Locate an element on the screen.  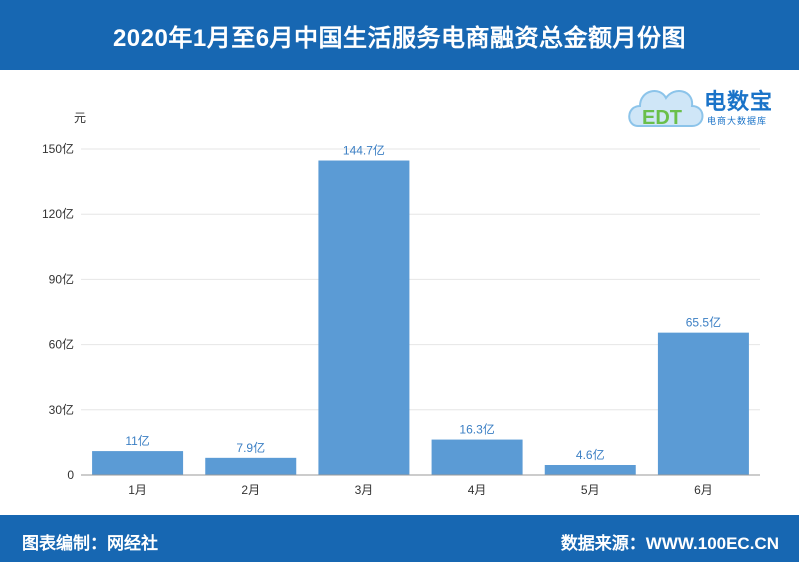
y-tick-label: 30亿 is located at coordinates (61, 409).